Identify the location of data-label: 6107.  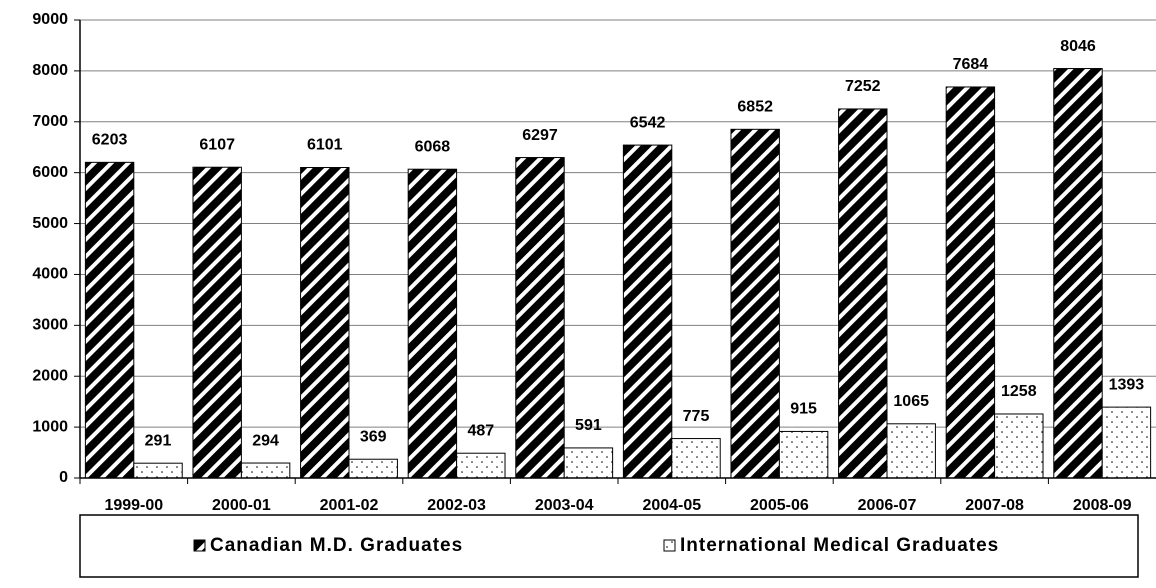
(217, 144).